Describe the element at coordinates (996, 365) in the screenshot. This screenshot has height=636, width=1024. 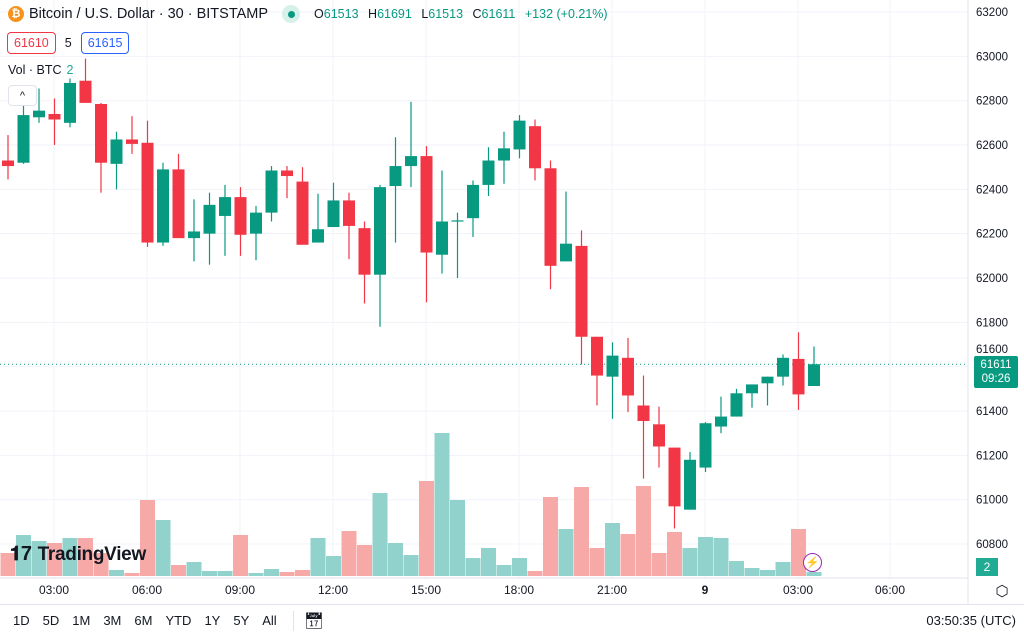
I see `last-price-value: 61611` at that location.